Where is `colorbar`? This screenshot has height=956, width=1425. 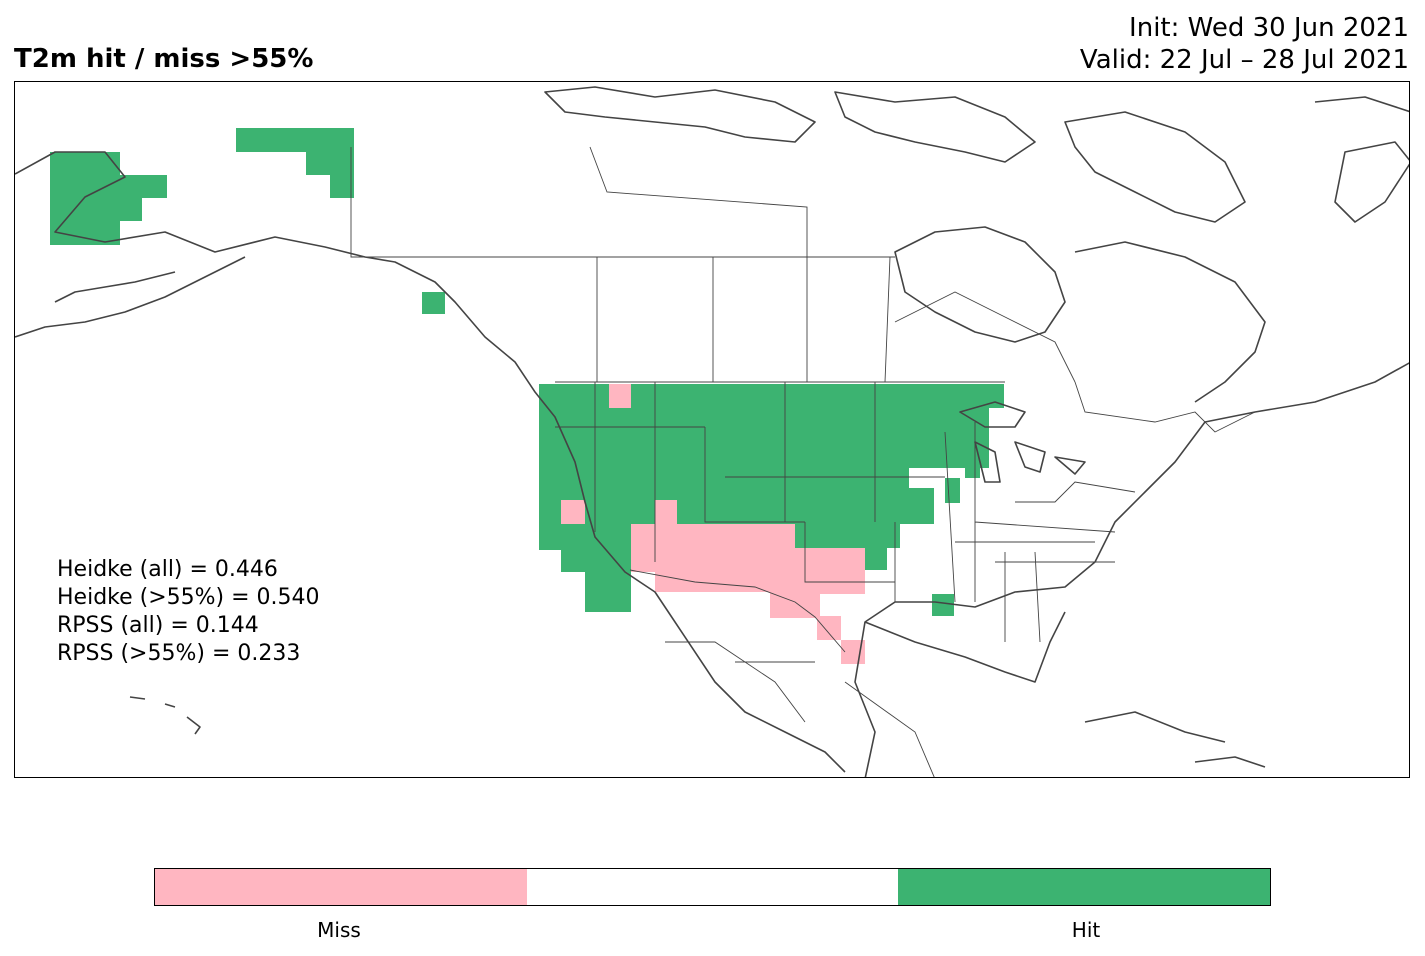 colorbar is located at coordinates (712, 887).